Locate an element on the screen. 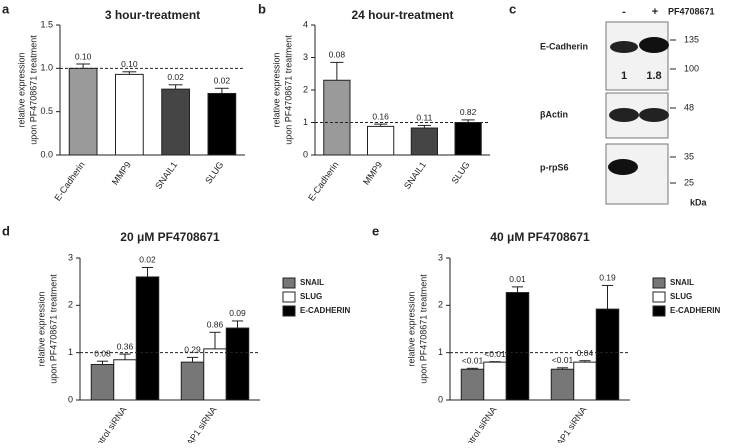 The width and height of the screenshot is (733, 448). x-tick-label: E-Cadherin is located at coordinates (323, 181).